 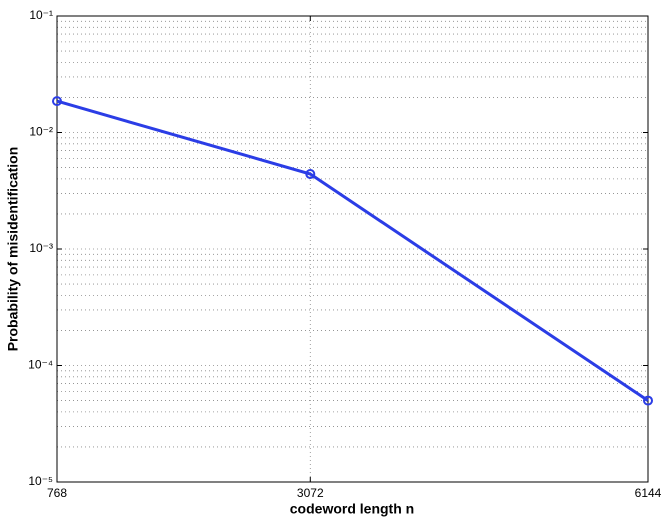 What do you see at coordinates (352, 509) in the screenshot?
I see `x-axis-title: codeword length n` at bounding box center [352, 509].